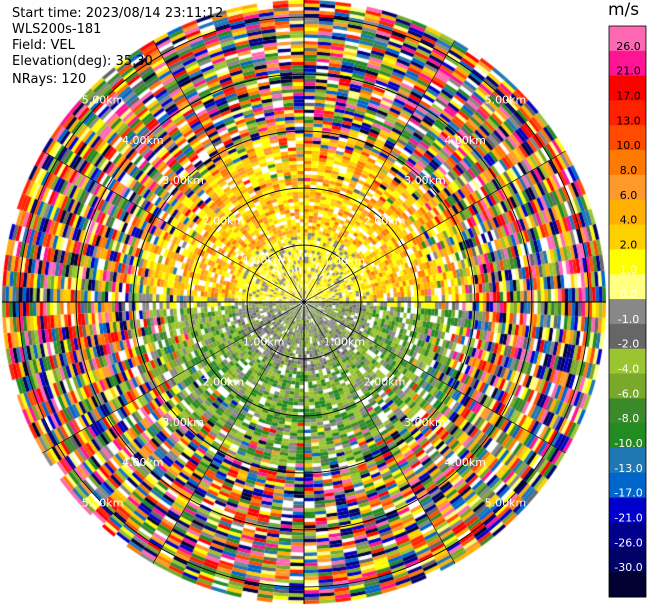 Image resolution: width=647 pixels, height=607 pixels. Describe the element at coordinates (57, 29) in the screenshot. I see `instrument-label: WLS200s-181` at that location.